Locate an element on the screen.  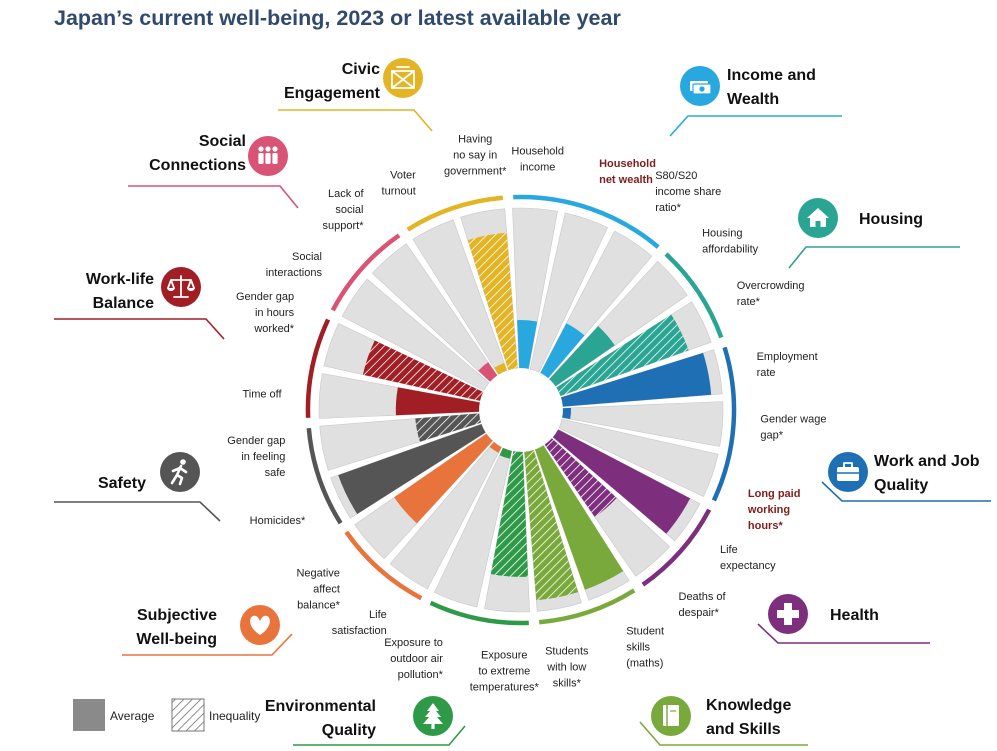
dimension-subjective_wellbeing: Subjective Well-being is located at coordinates (207, 630).